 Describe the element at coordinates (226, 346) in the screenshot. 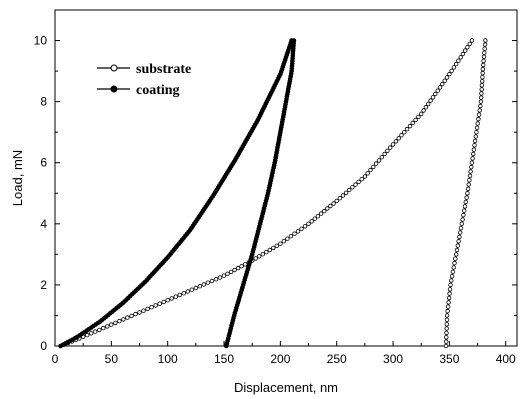

I see `coating-point` at that location.